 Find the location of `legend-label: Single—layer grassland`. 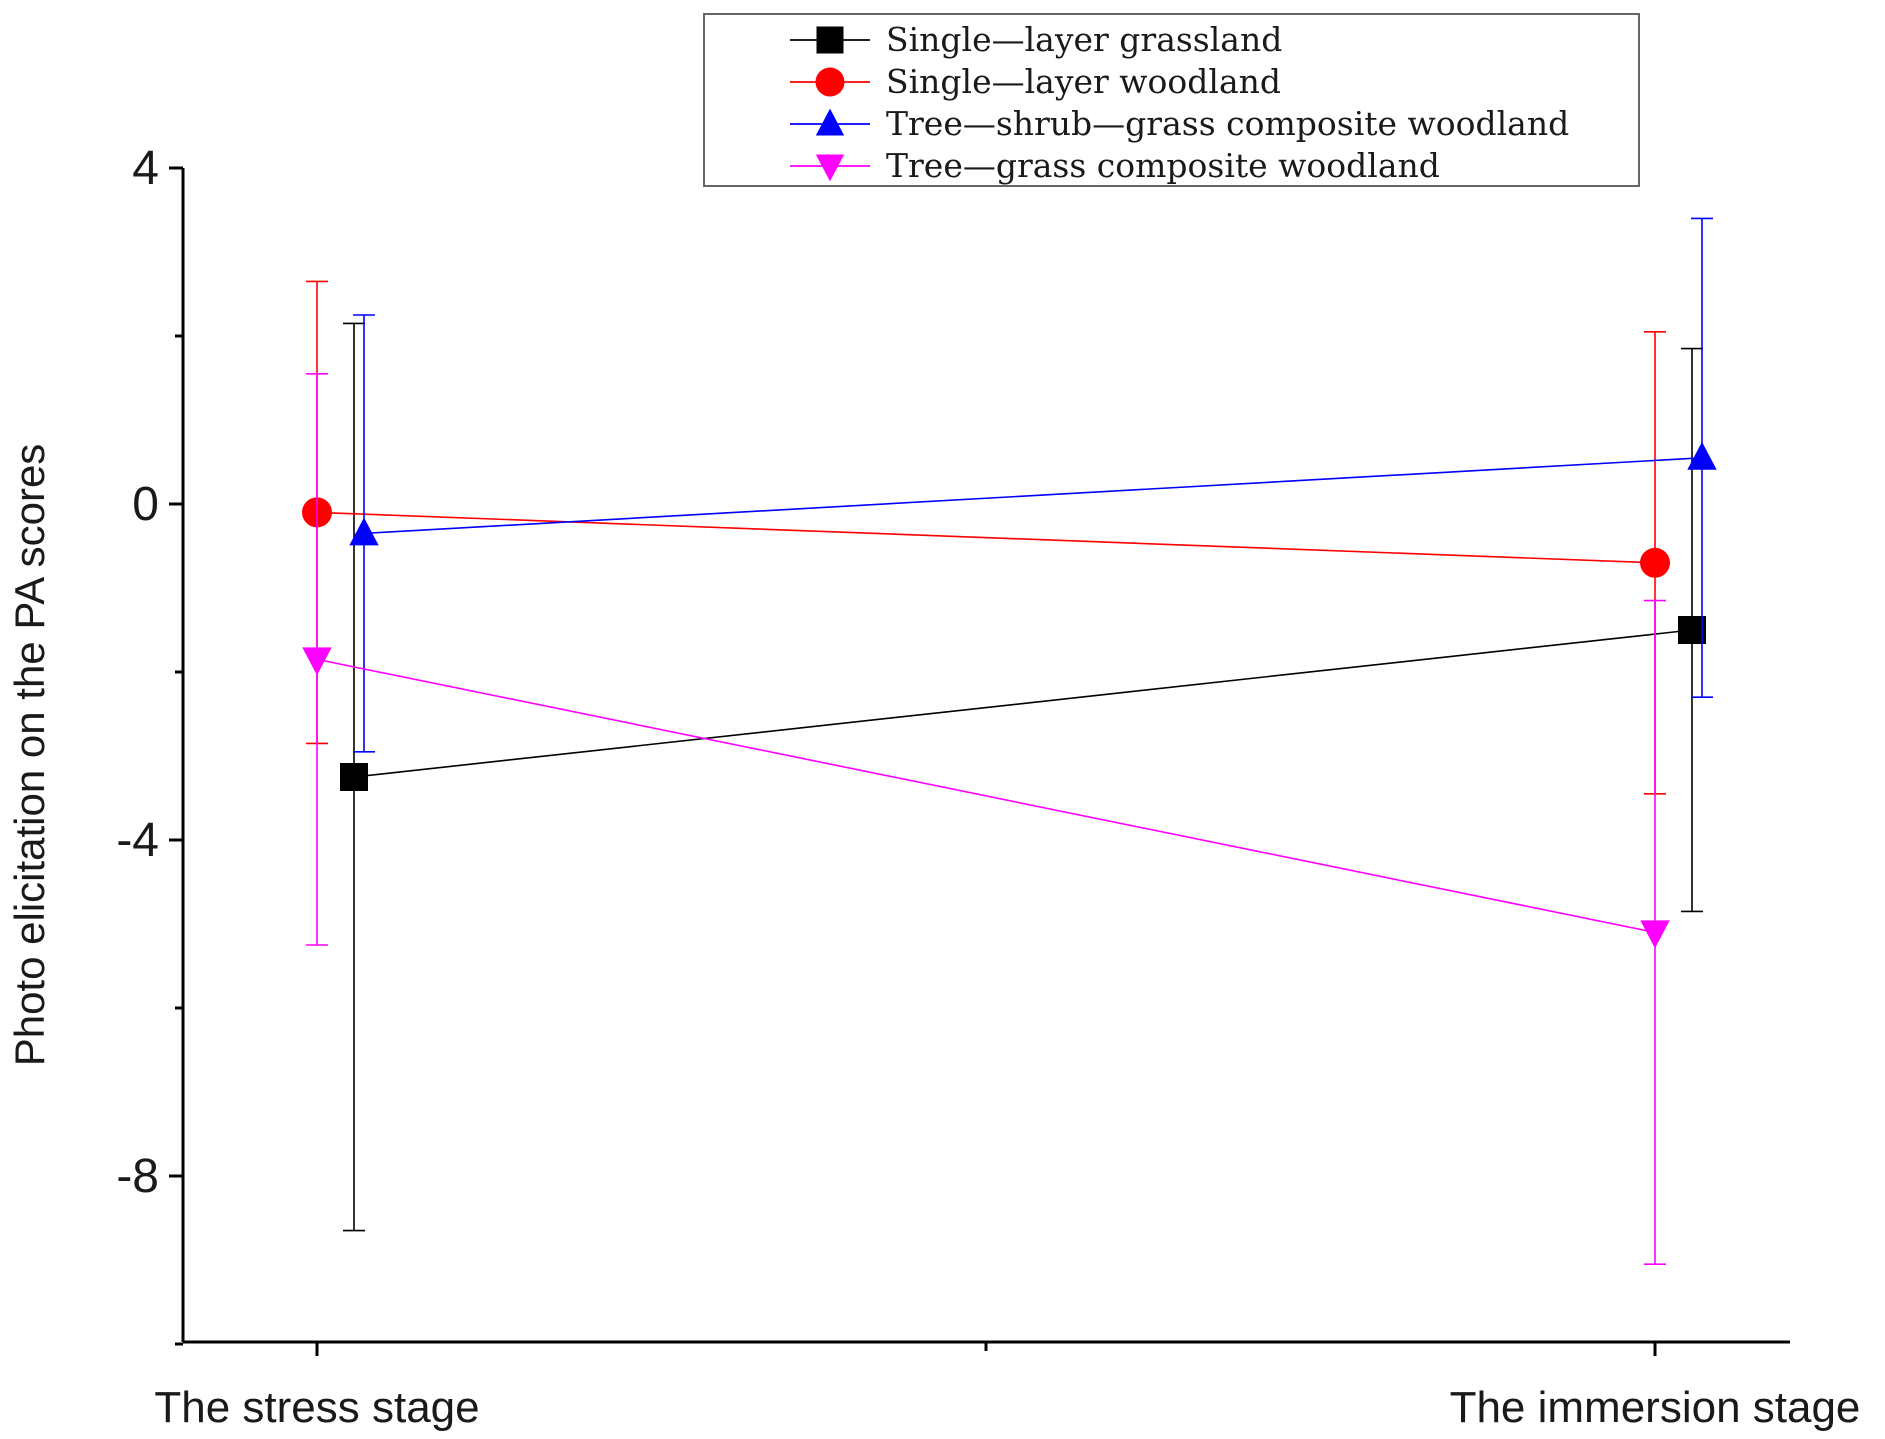

legend-label: Single—layer grassland is located at coordinates (1084, 39).